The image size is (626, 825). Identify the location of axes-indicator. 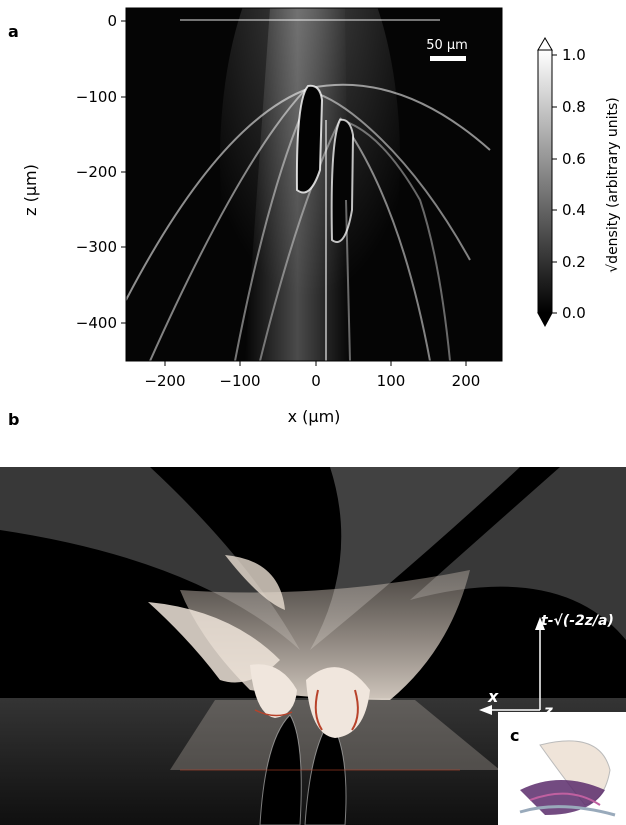
(512, 671).